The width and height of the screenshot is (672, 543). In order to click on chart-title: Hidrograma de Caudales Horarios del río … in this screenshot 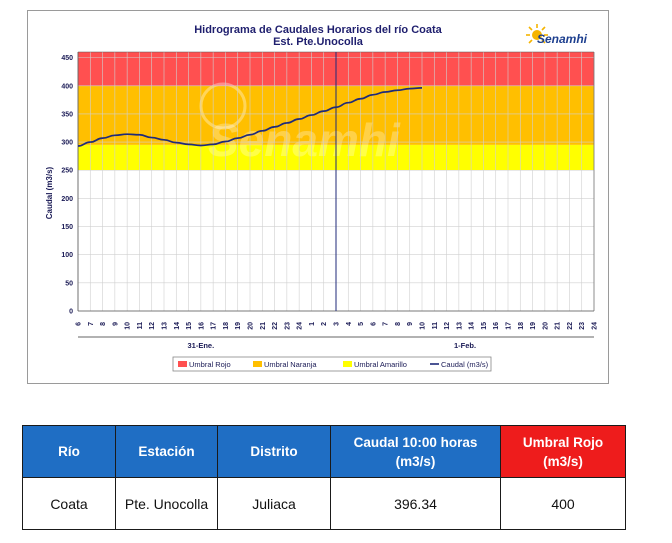, I will do `click(318, 30)`.